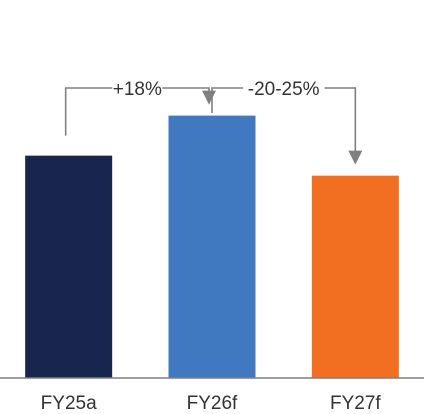 The image size is (424, 414). Describe the element at coordinates (69, 403) in the screenshot. I see `x-tick-label-fy25a: FY25a` at that location.